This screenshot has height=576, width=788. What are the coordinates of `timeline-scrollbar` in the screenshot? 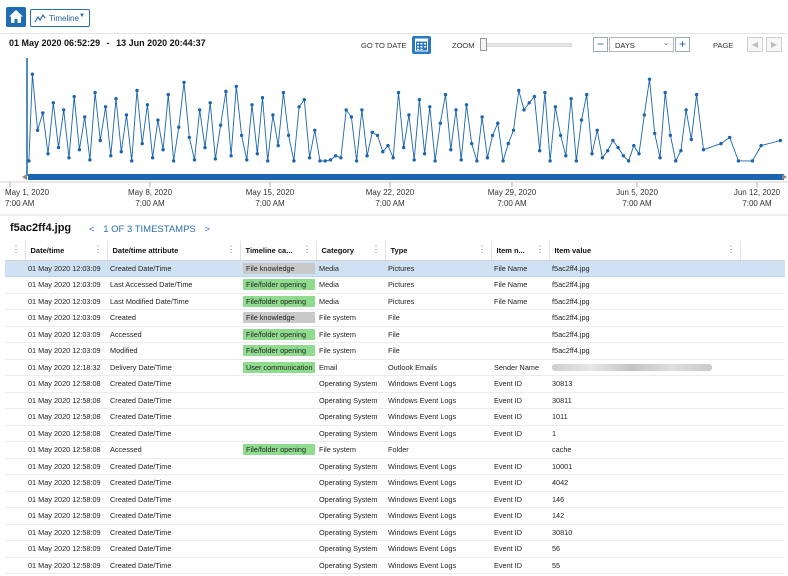 It's located at (406, 177).